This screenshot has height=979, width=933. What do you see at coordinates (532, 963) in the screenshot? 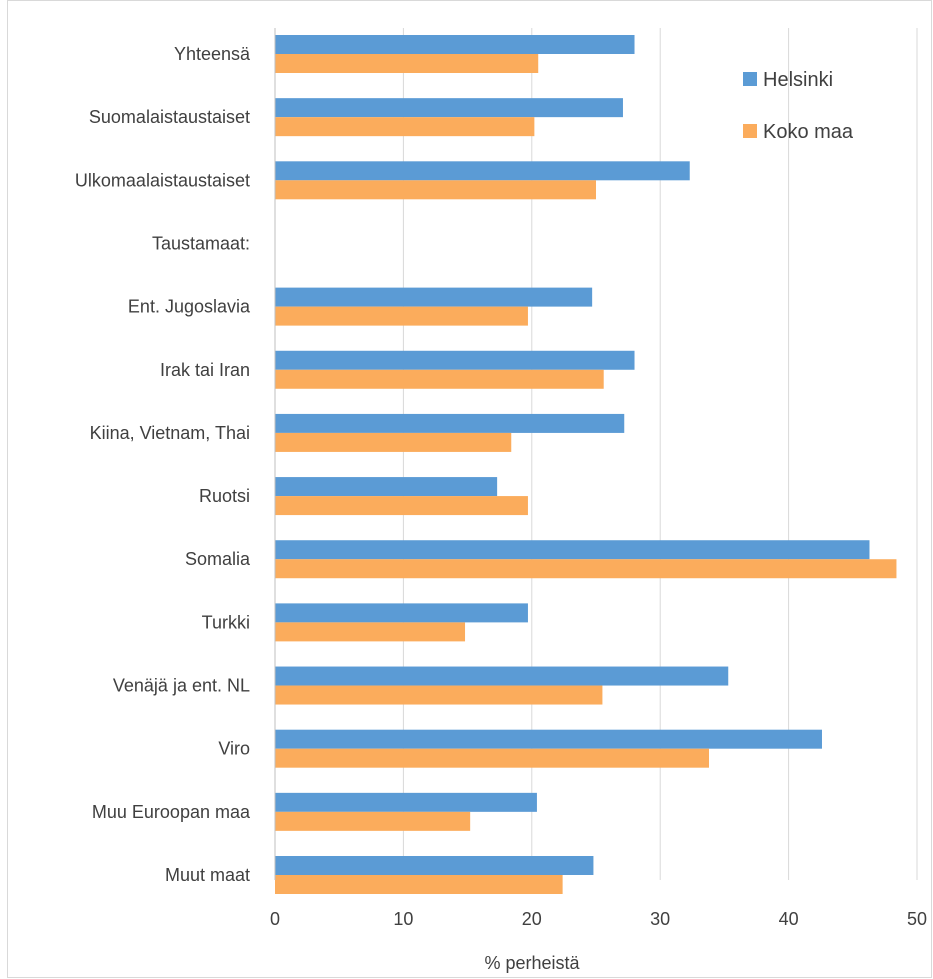
I see `x-axis-title: % perheistä` at bounding box center [532, 963].